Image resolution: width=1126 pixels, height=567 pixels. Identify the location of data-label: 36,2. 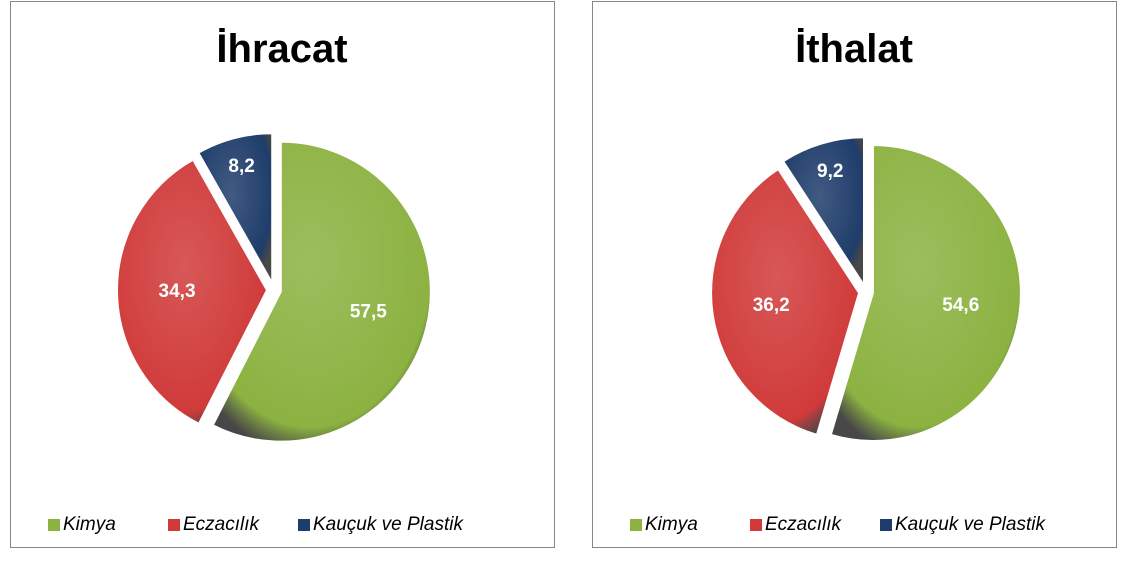
(771, 305).